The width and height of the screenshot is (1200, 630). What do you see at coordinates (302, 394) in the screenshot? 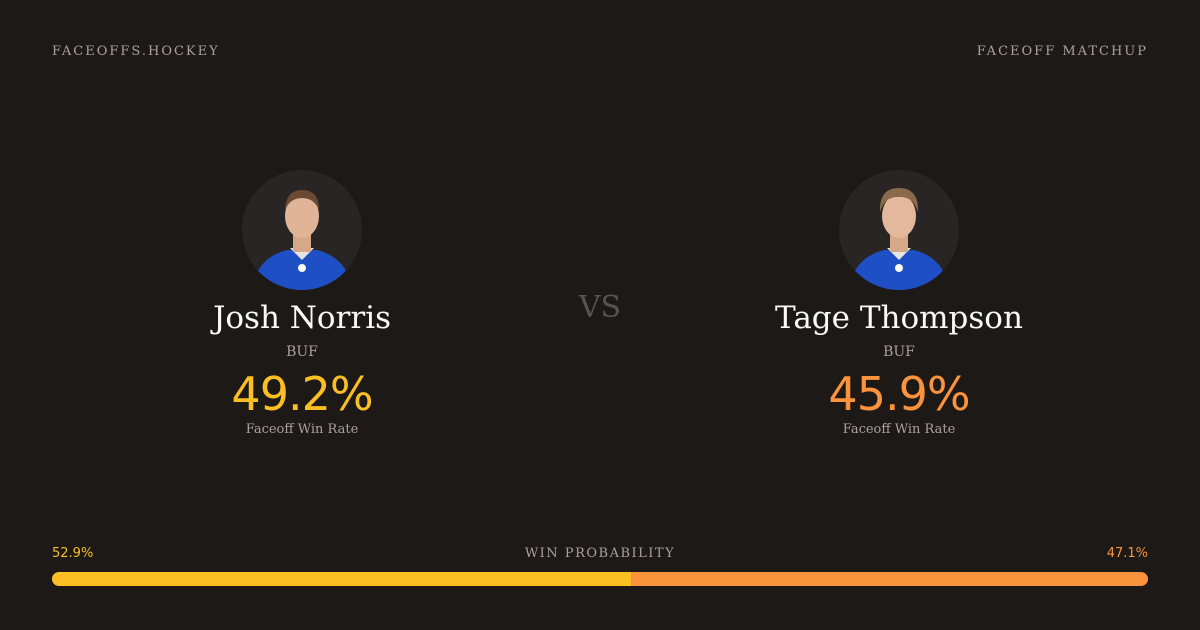
I see `win-rate: 49.2%` at bounding box center [302, 394].